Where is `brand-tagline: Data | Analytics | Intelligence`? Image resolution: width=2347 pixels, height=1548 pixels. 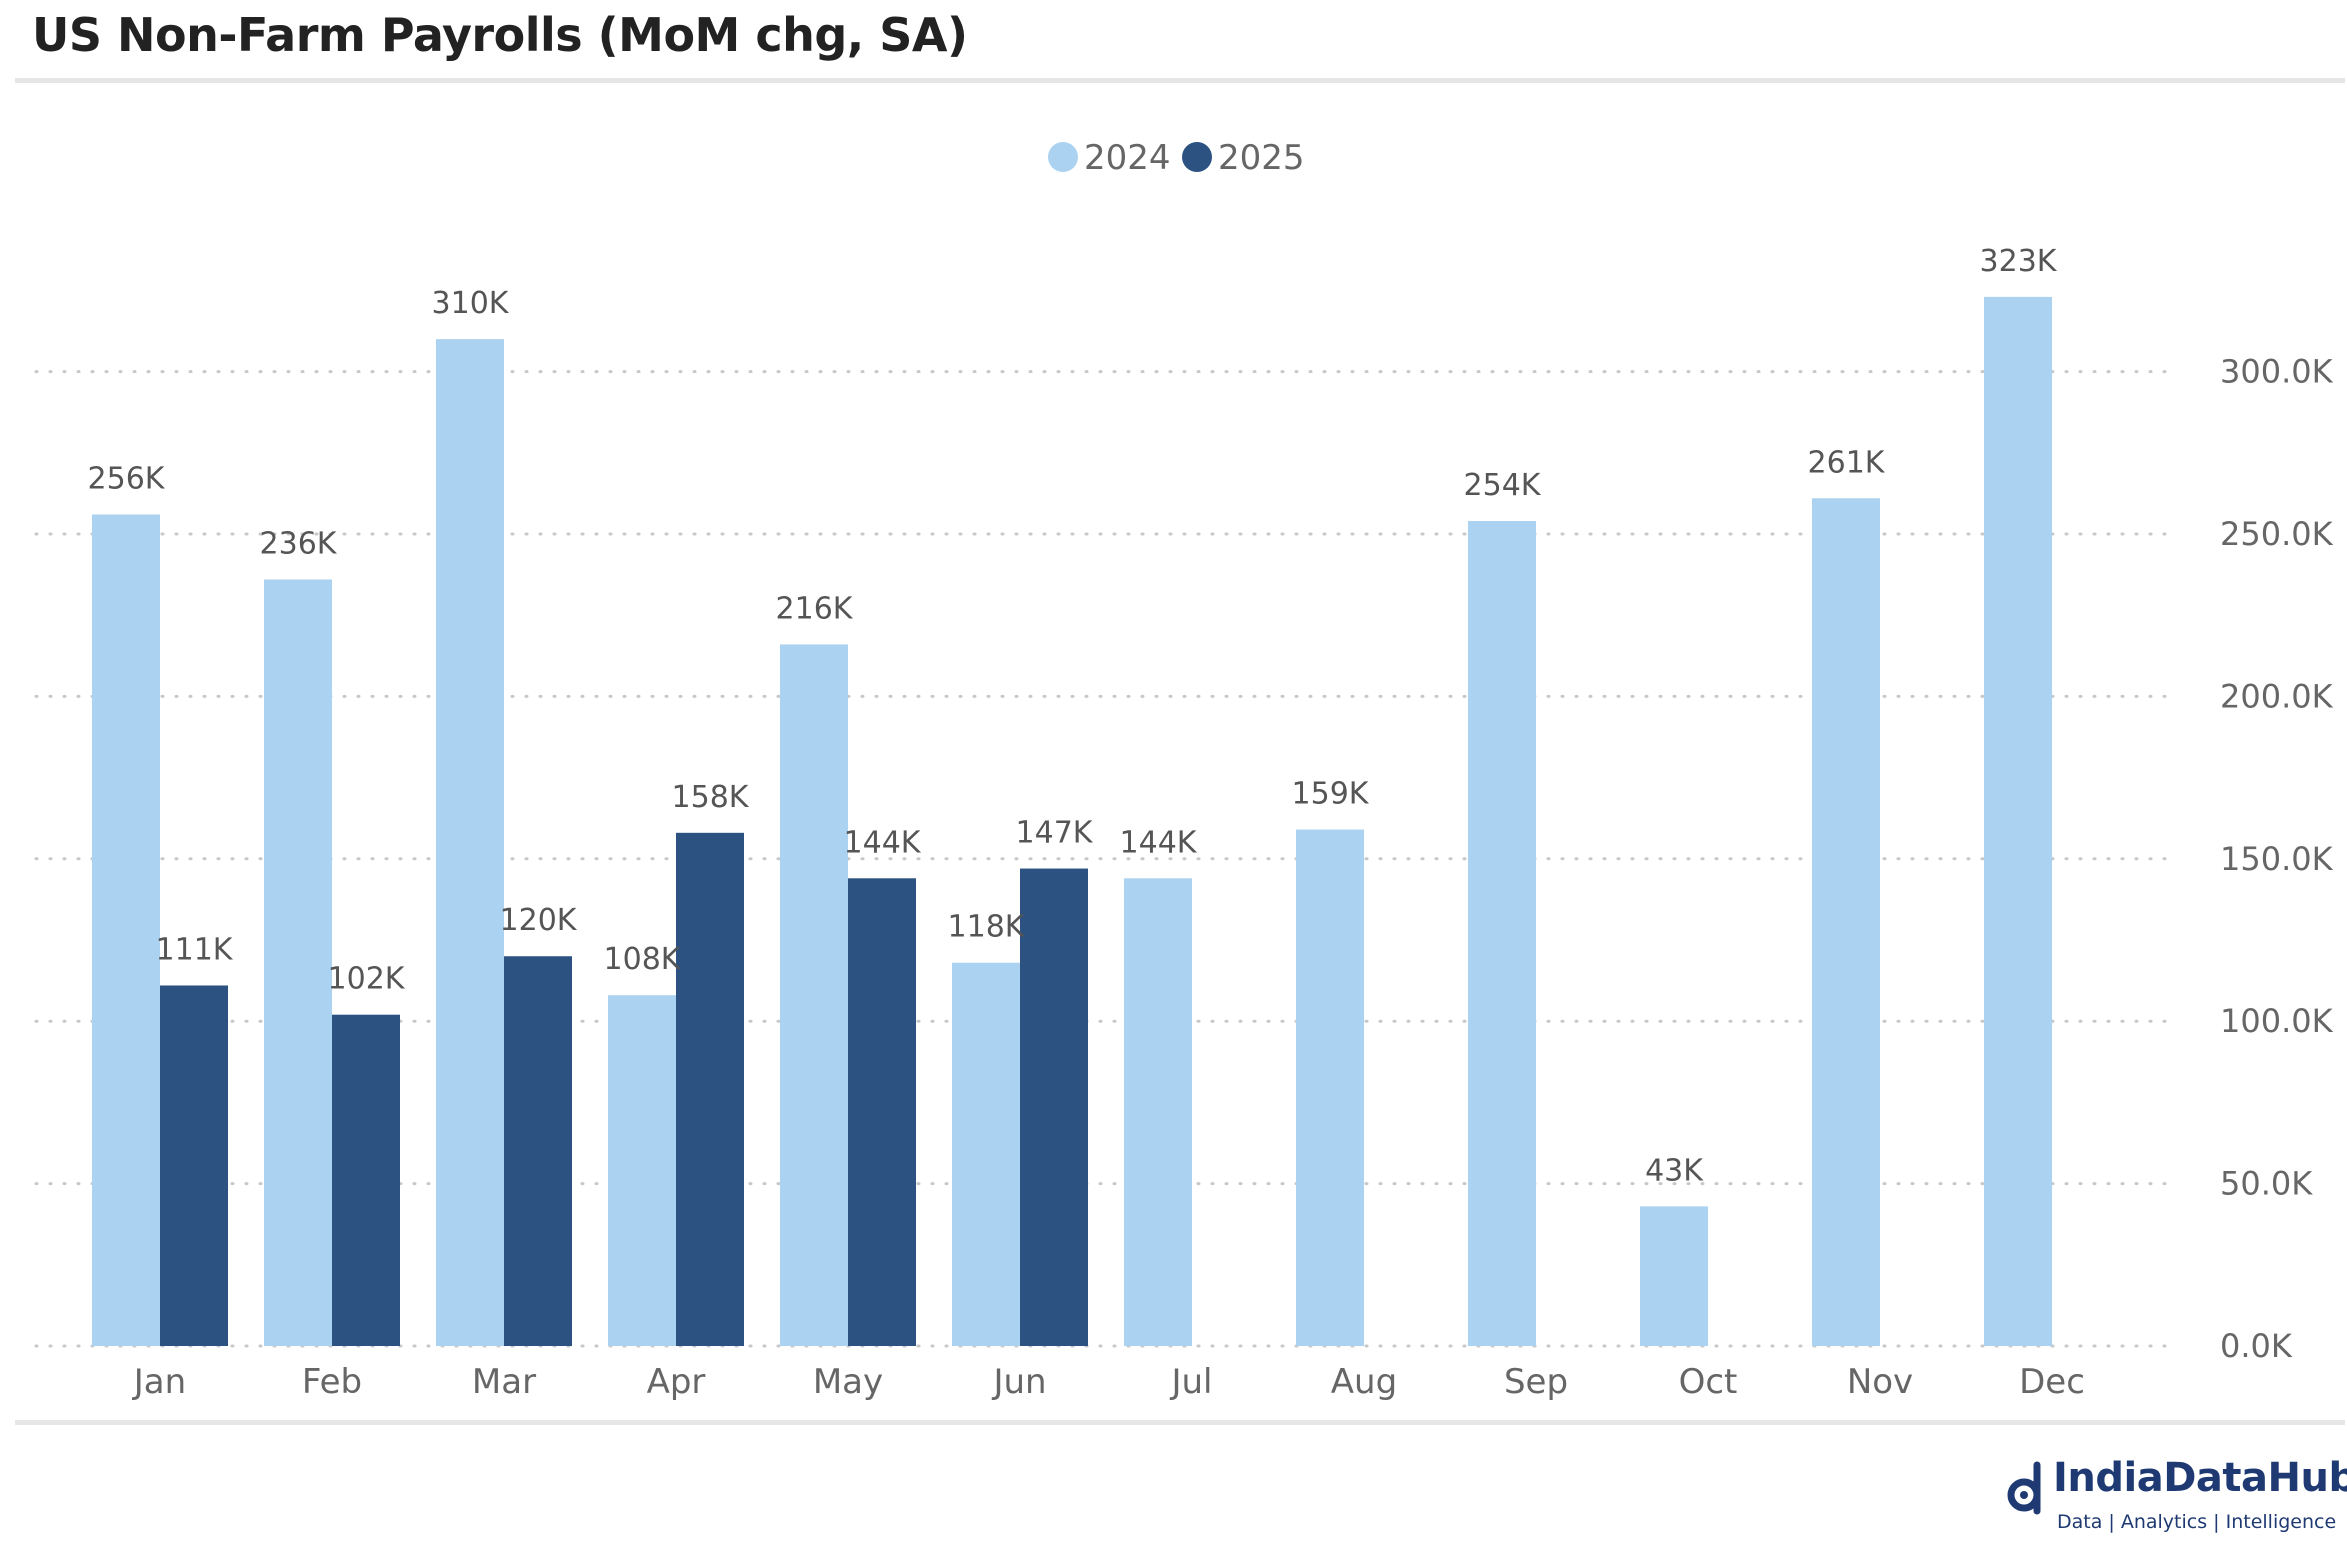
brand-tagline: Data | Analytics | Intelligence is located at coordinates (2197, 1522).